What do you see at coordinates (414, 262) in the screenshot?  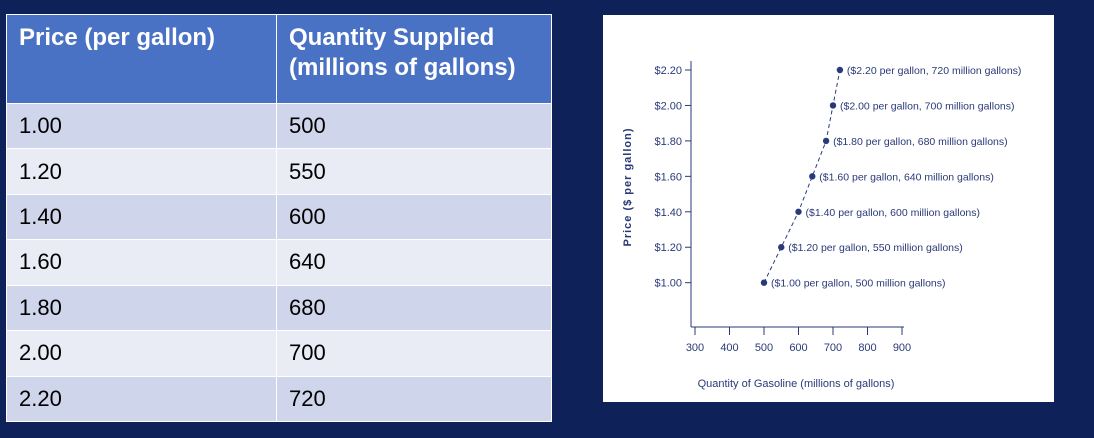 I see `quantity-cell: 640` at bounding box center [414, 262].